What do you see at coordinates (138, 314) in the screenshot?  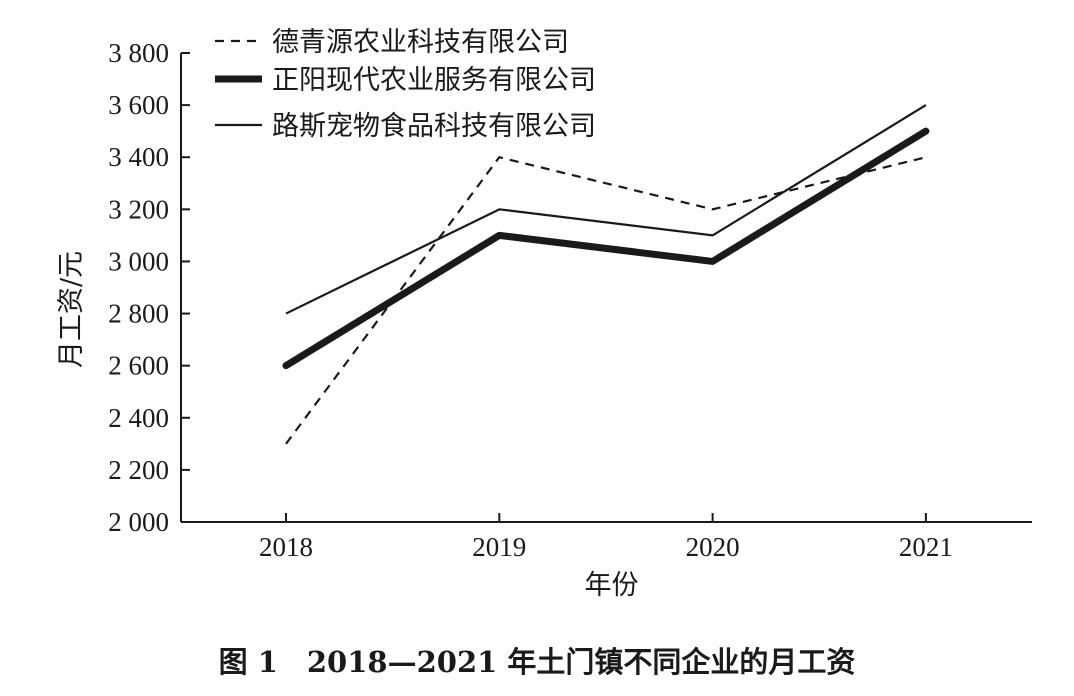 I see `y-tick-label: 2 800` at bounding box center [138, 314].